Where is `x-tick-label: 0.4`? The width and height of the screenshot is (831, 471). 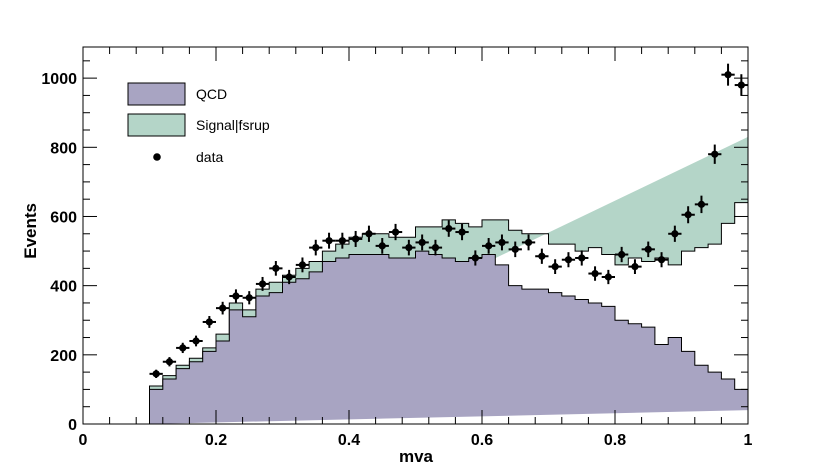
x-tick-label: 0.4 is located at coordinates (349, 440).